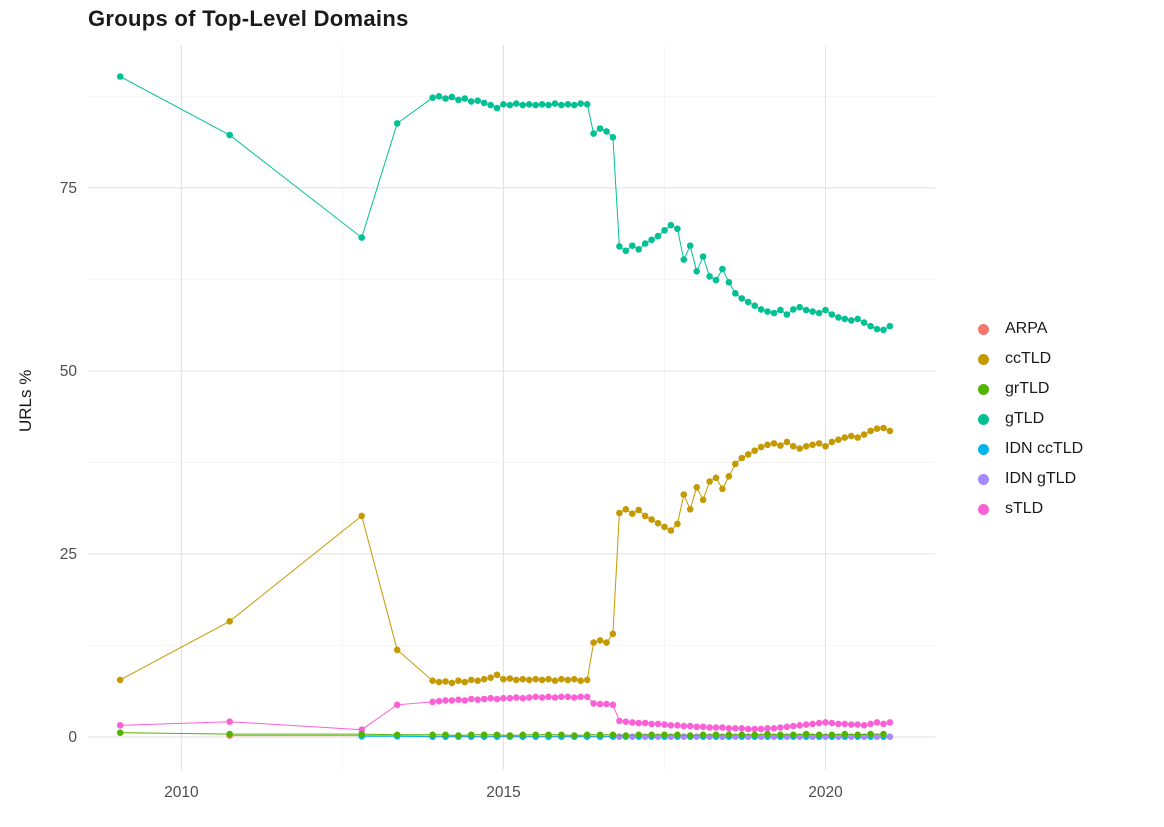  Describe the element at coordinates (68, 188) in the screenshot. I see `y-tick-label: 75` at that location.